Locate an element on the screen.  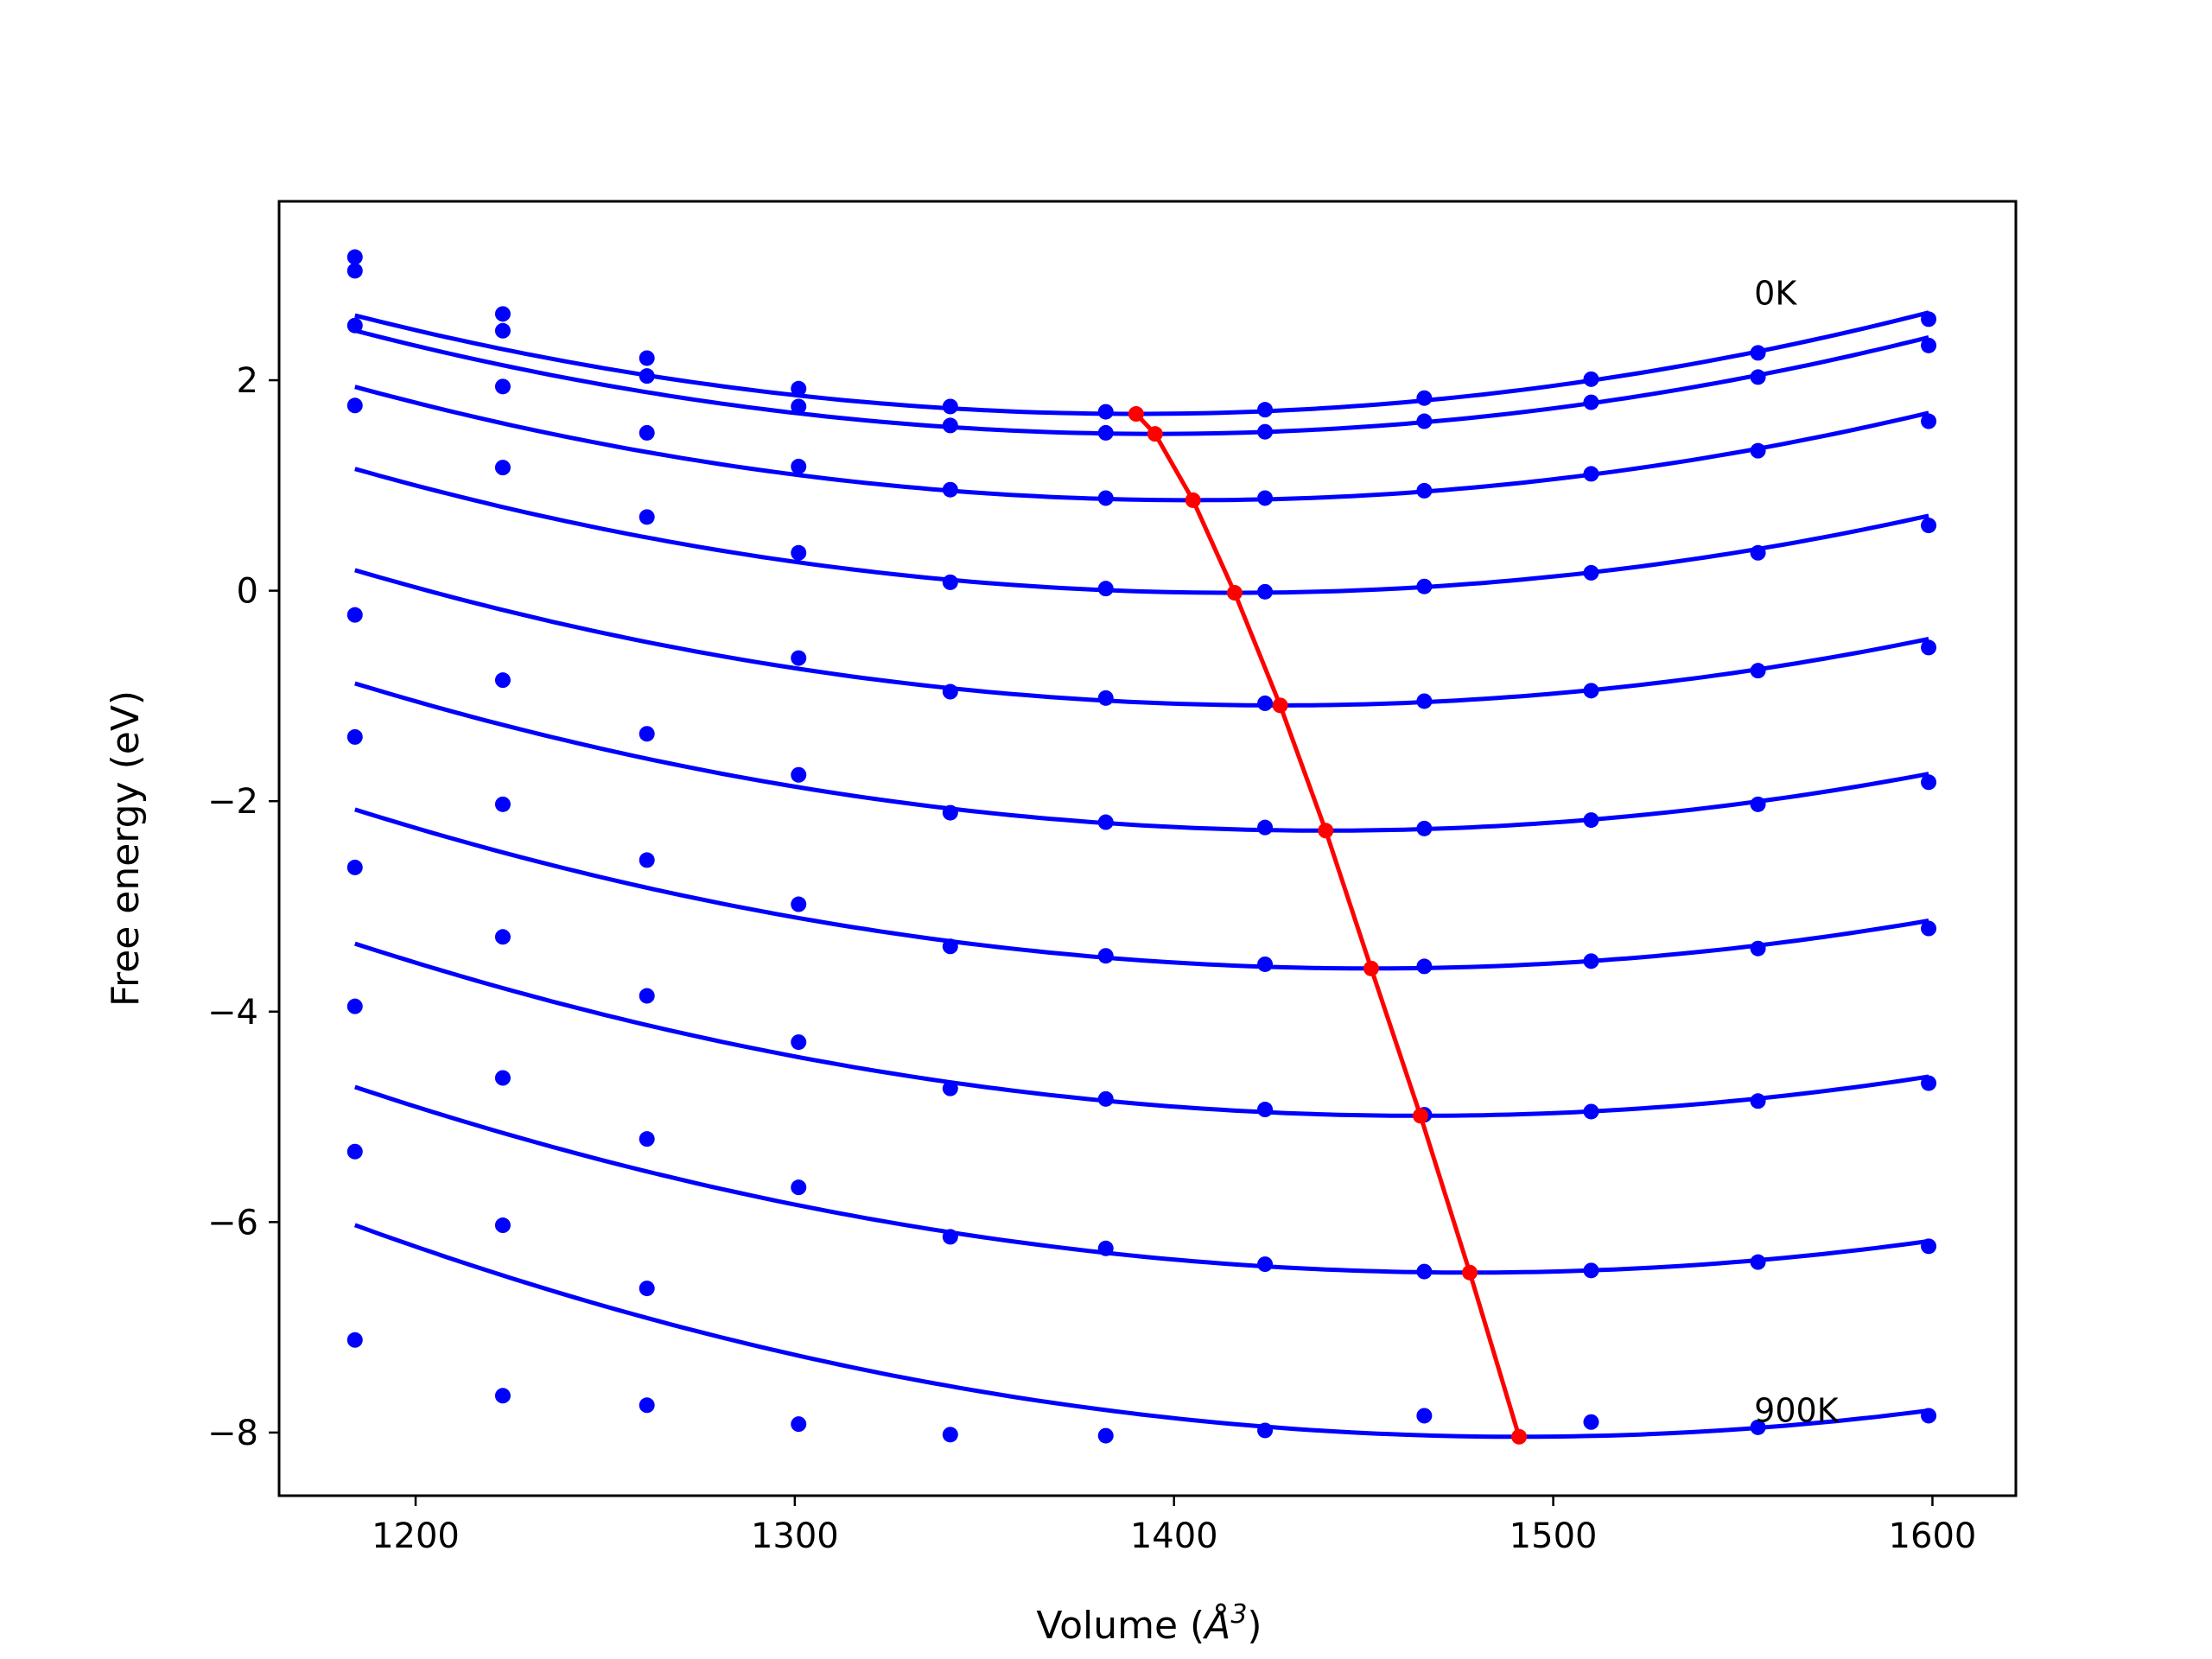
y-tick-label: 2 is located at coordinates (247, 381).